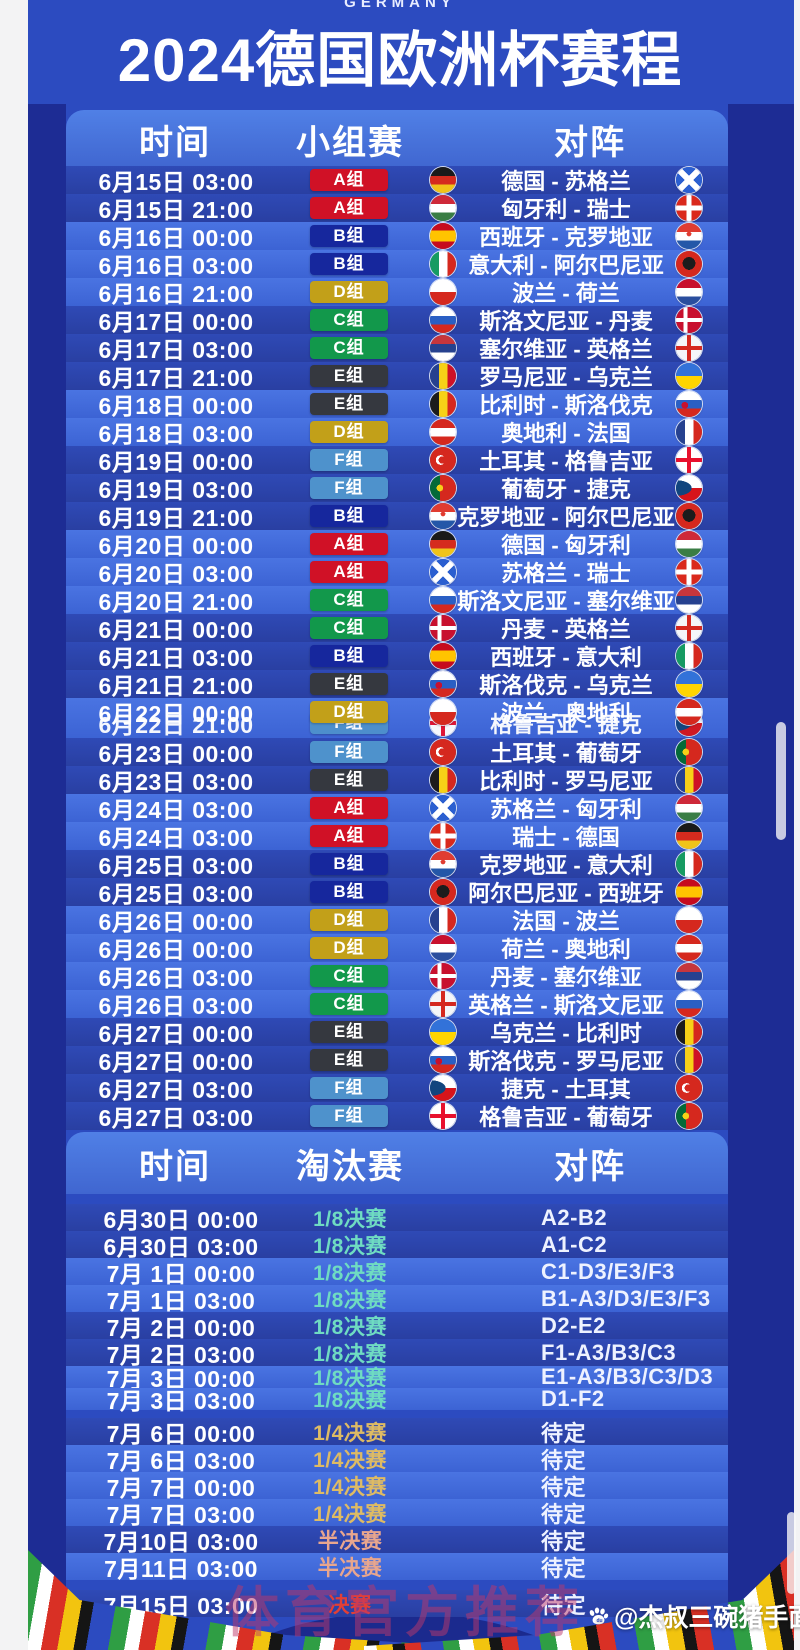 This screenshot has height=1650, width=800. I want to click on time-cell: 7月 7日 03:00, so click(181, 1514).